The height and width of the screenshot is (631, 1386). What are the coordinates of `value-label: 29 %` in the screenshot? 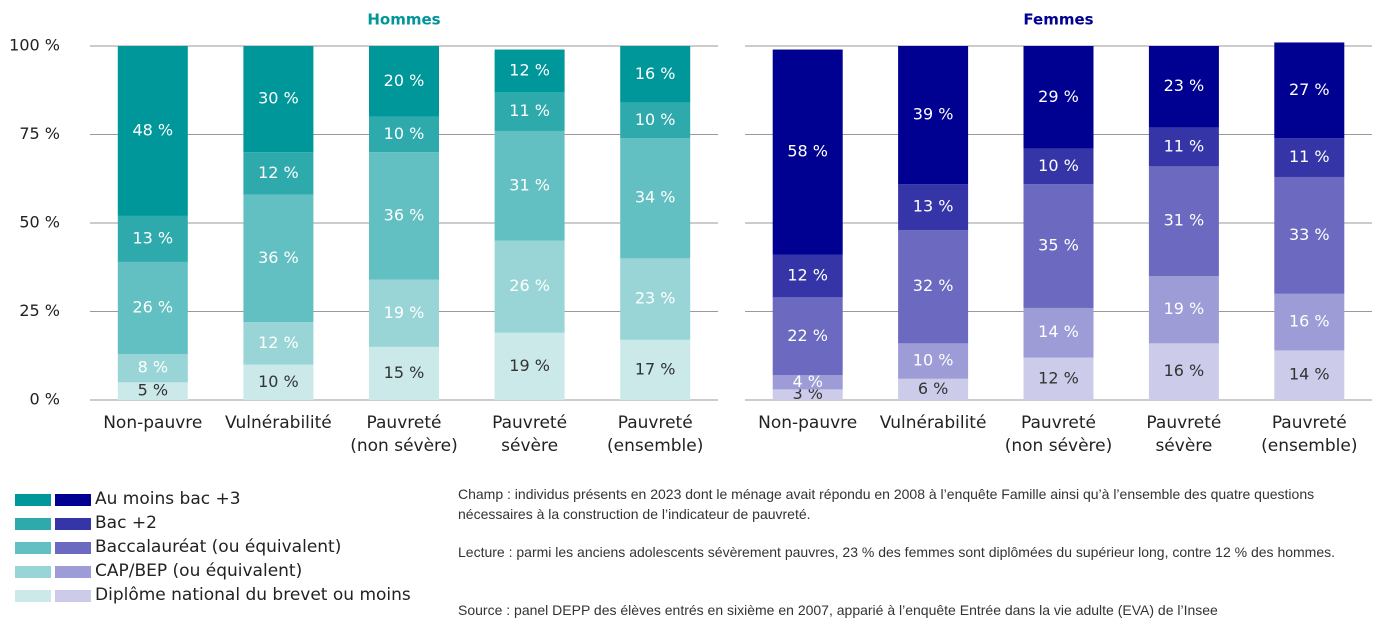 It's located at (1058, 96).